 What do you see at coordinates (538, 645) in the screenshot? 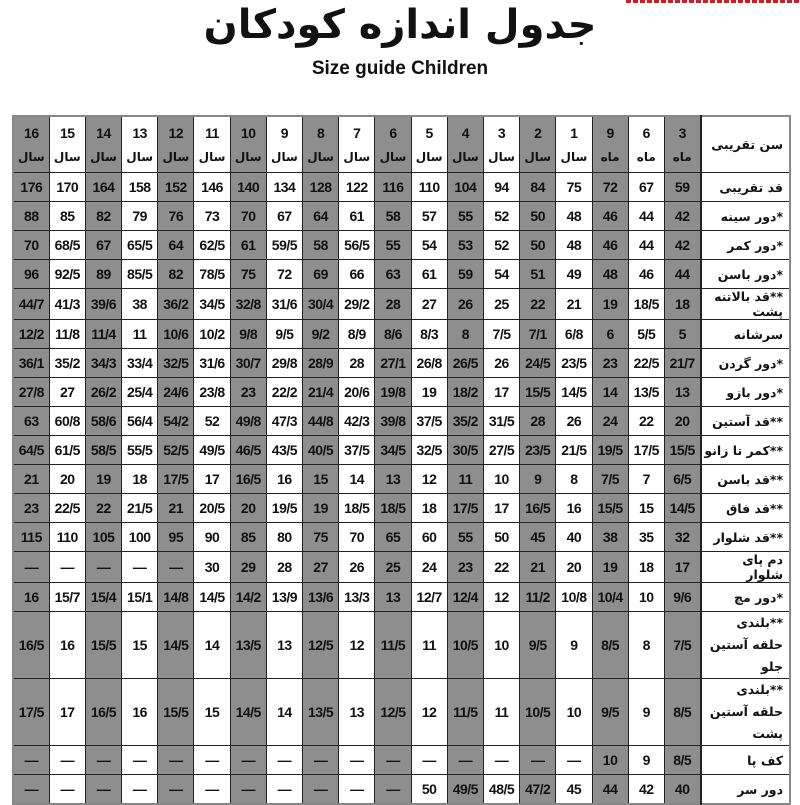
I see `table-cell: 9/5` at bounding box center [538, 645].